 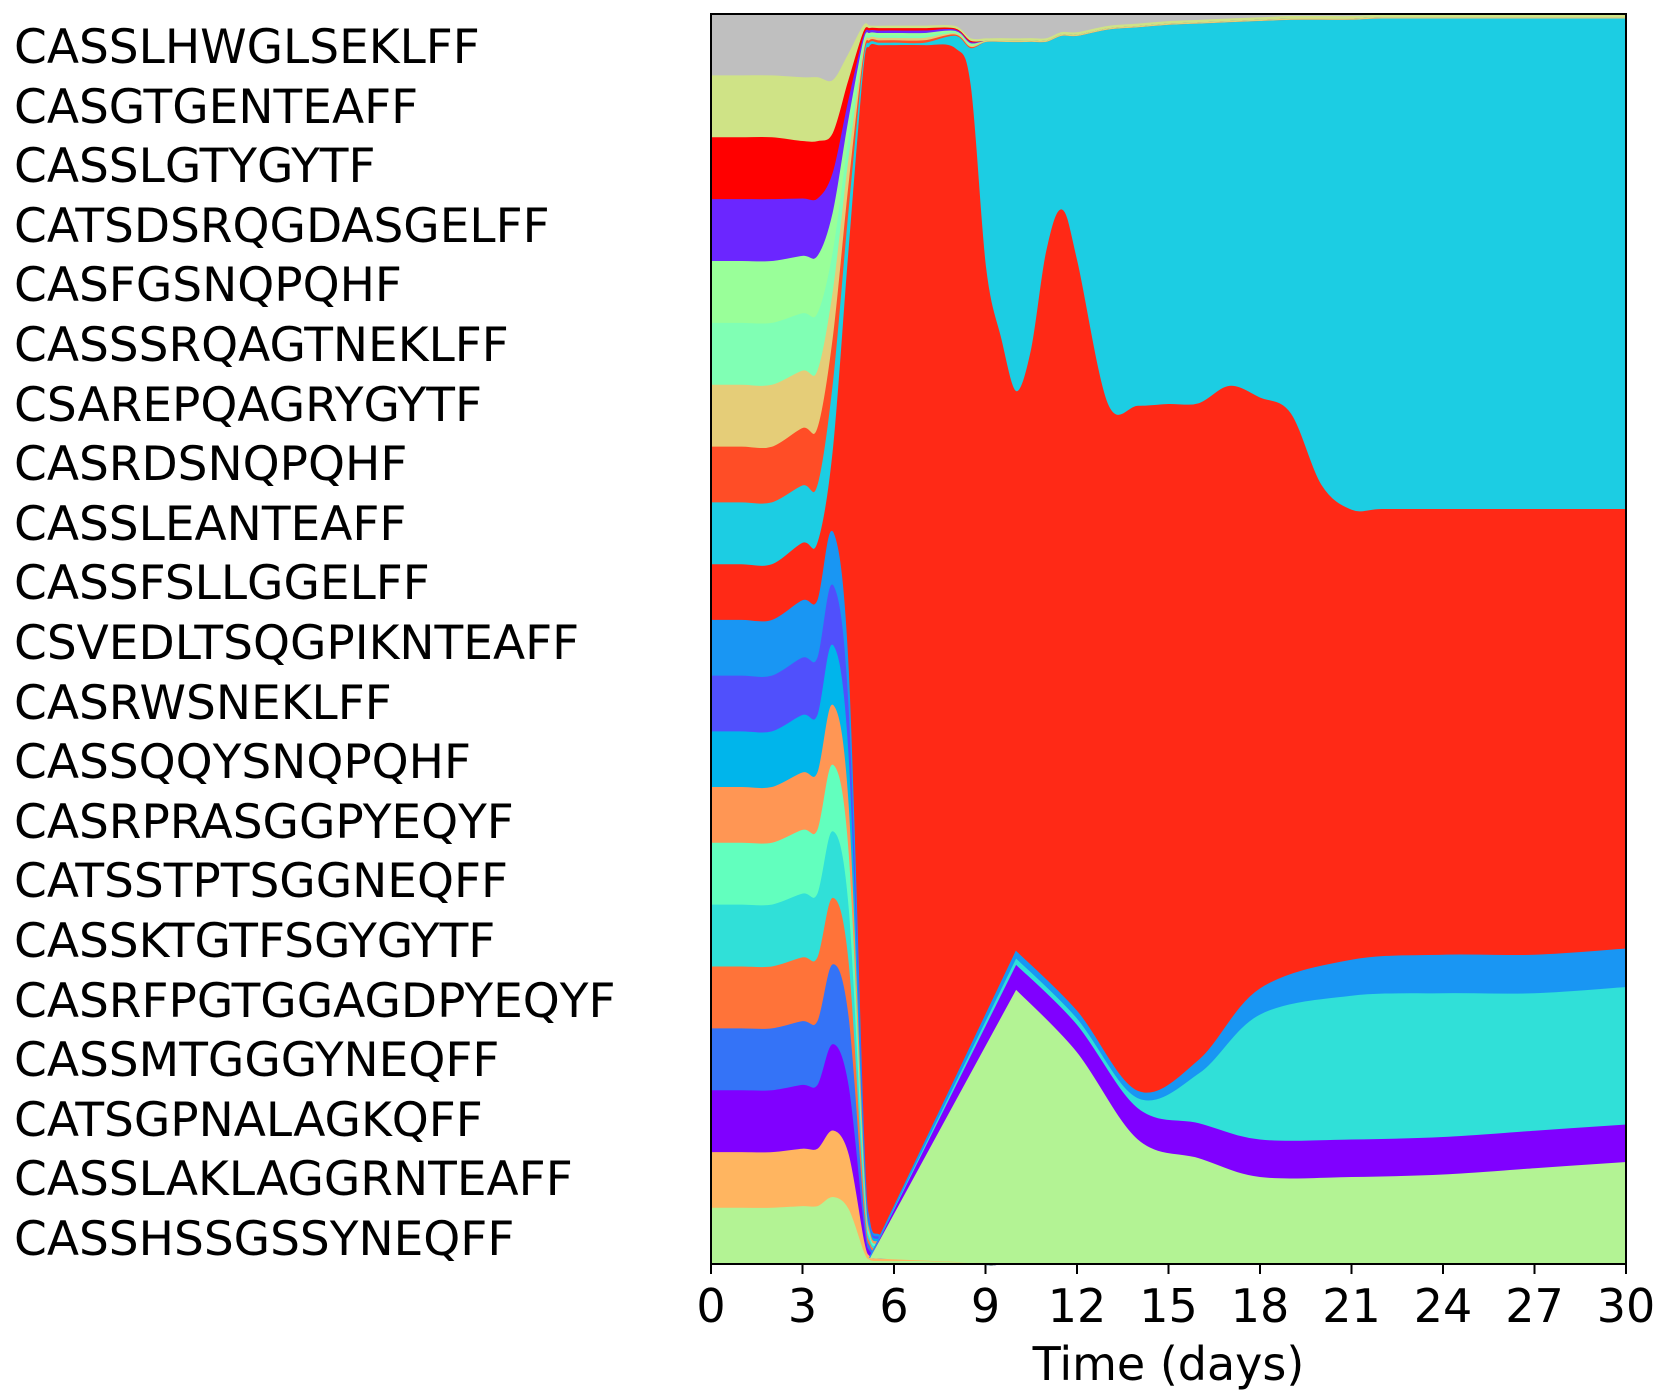 What do you see at coordinates (893, 1306) in the screenshot?
I see `x-tick-label: 6` at bounding box center [893, 1306].